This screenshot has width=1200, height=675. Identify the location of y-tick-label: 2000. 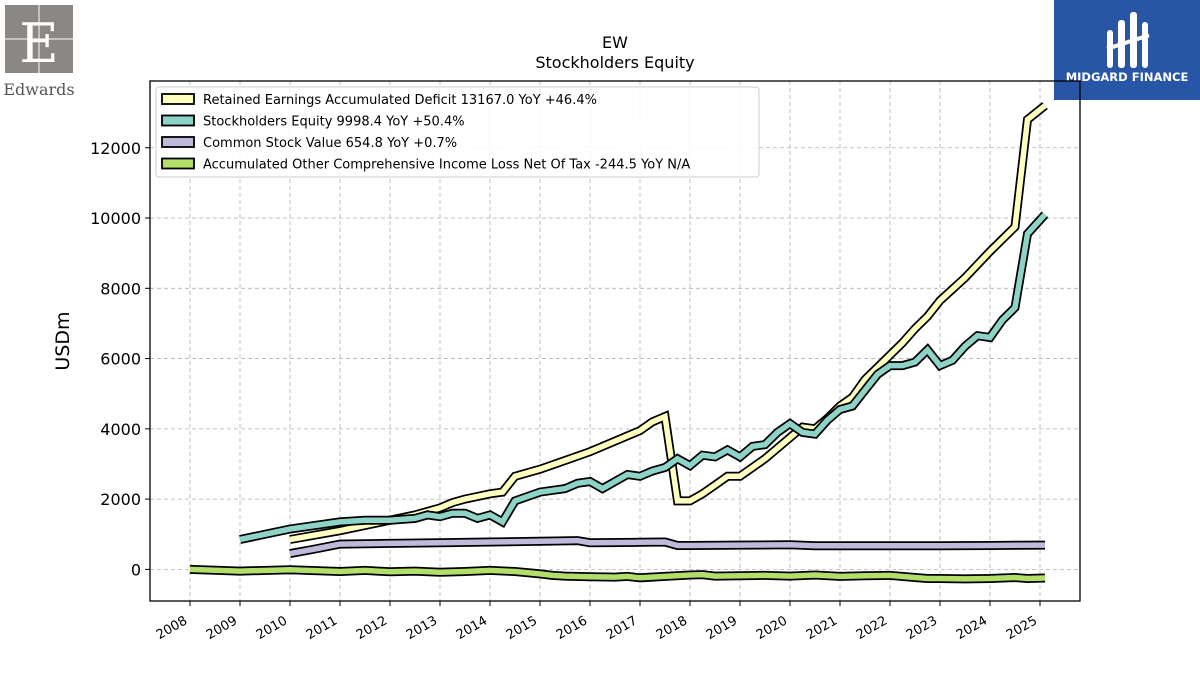
(120, 499).